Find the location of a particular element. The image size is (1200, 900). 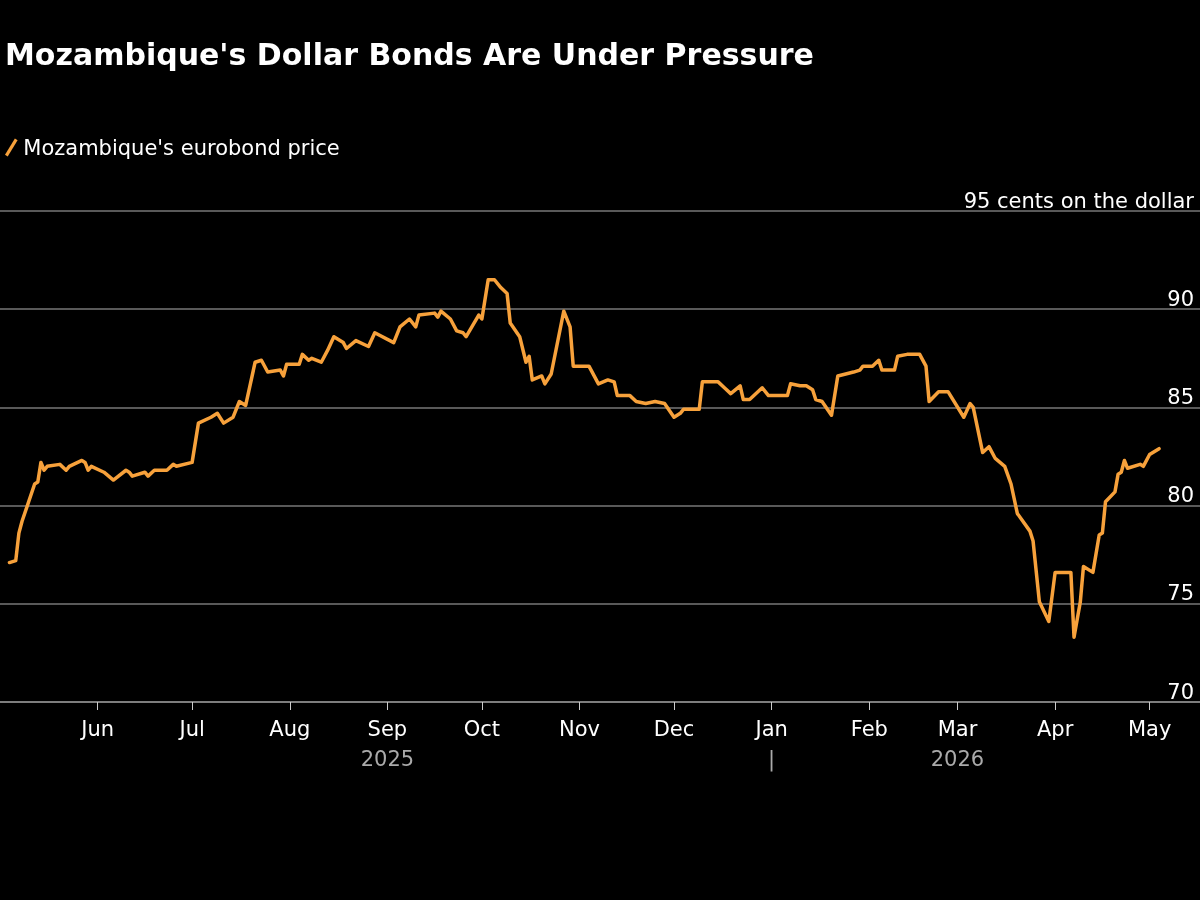

y-tick-label: 85 is located at coordinates (1180, 396).